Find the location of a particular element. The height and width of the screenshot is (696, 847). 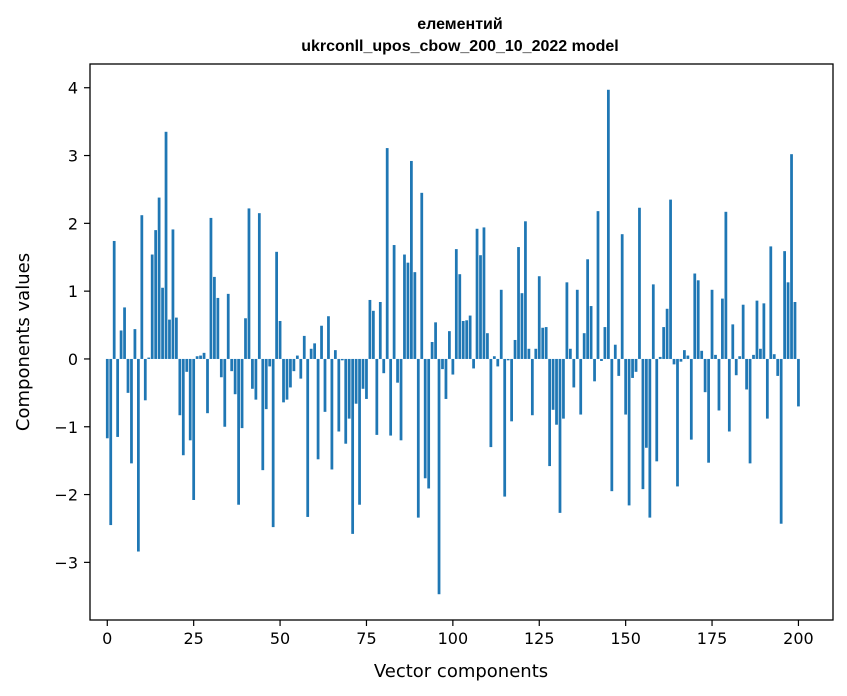

x-axis-label: Vector components is located at coordinates (461, 671).